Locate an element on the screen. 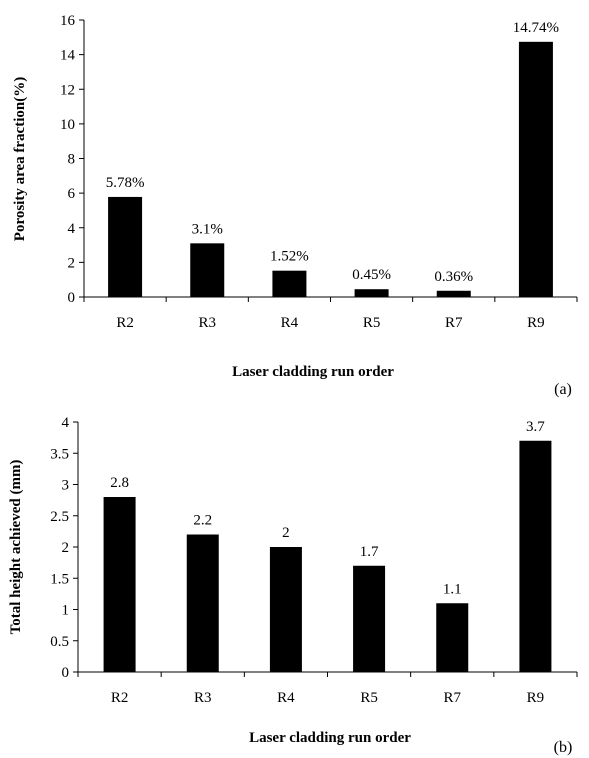 The height and width of the screenshot is (758, 589). porosity-category-label: R7 is located at coordinates (454, 323).